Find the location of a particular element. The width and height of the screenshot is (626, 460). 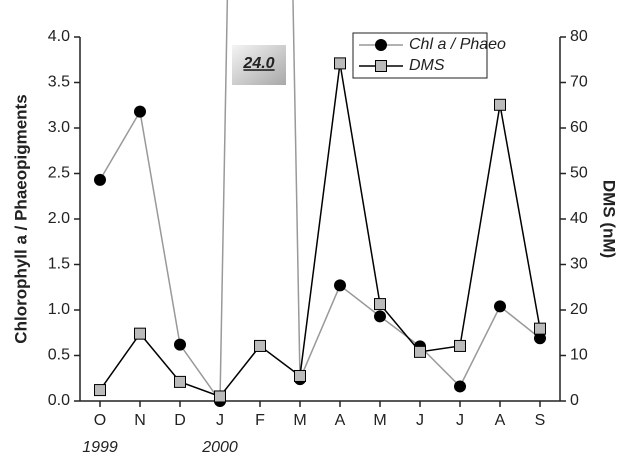

y-axis-label: Chlorophyll a / Phaeopigments is located at coordinates (20, 218).